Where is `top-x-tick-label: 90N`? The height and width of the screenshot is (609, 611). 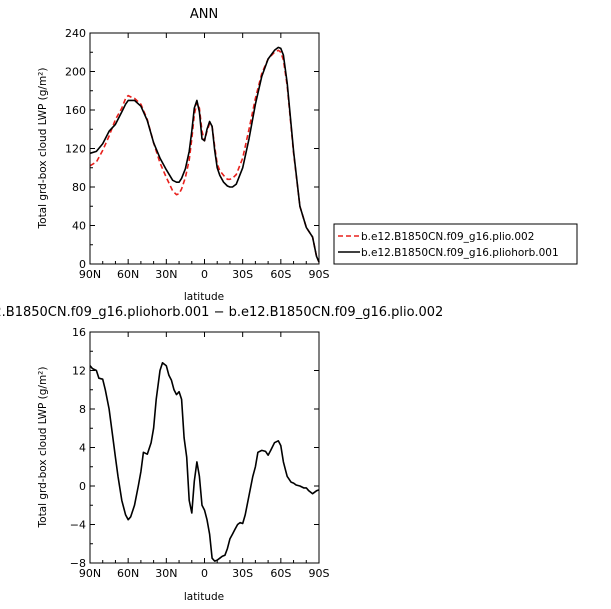 top-x-tick-label: 90N is located at coordinates (90, 274).